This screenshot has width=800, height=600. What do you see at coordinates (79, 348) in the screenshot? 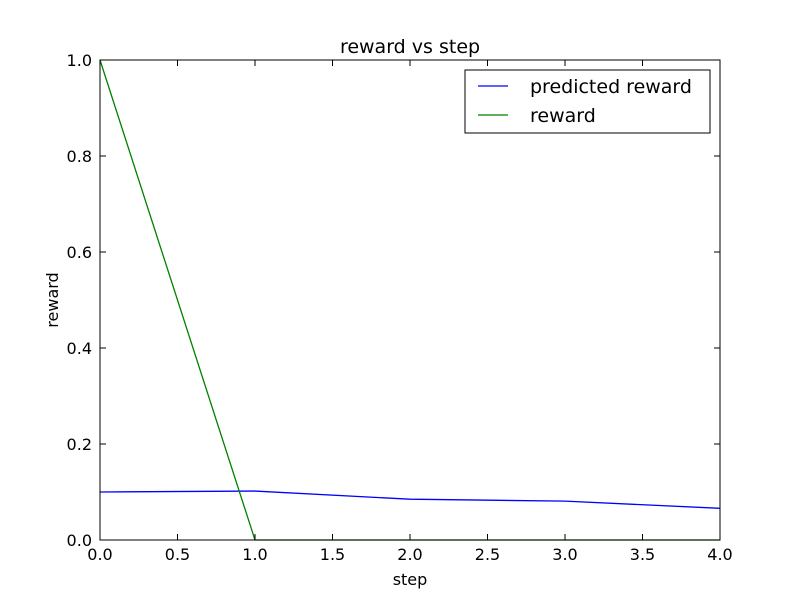
I see `y-tick-label: 0.4` at bounding box center [79, 348].